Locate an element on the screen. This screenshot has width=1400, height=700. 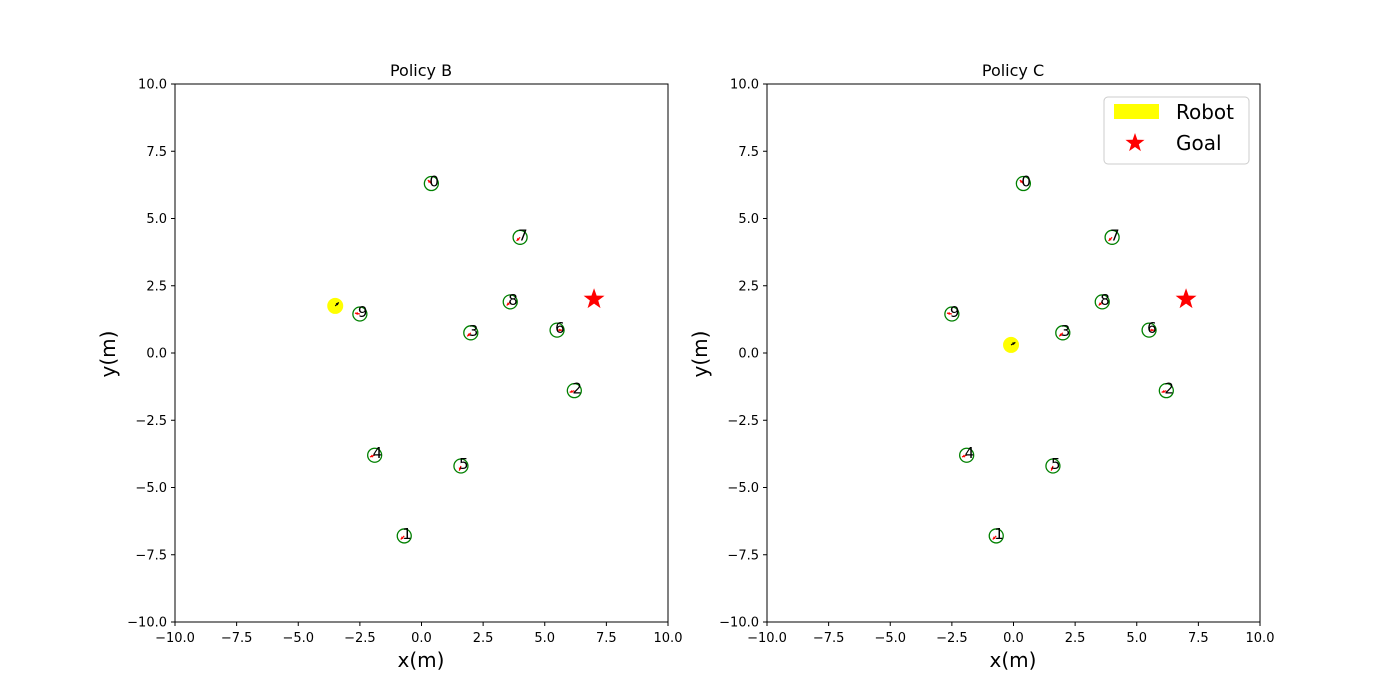
human-5: 5 is located at coordinates (461, 464).